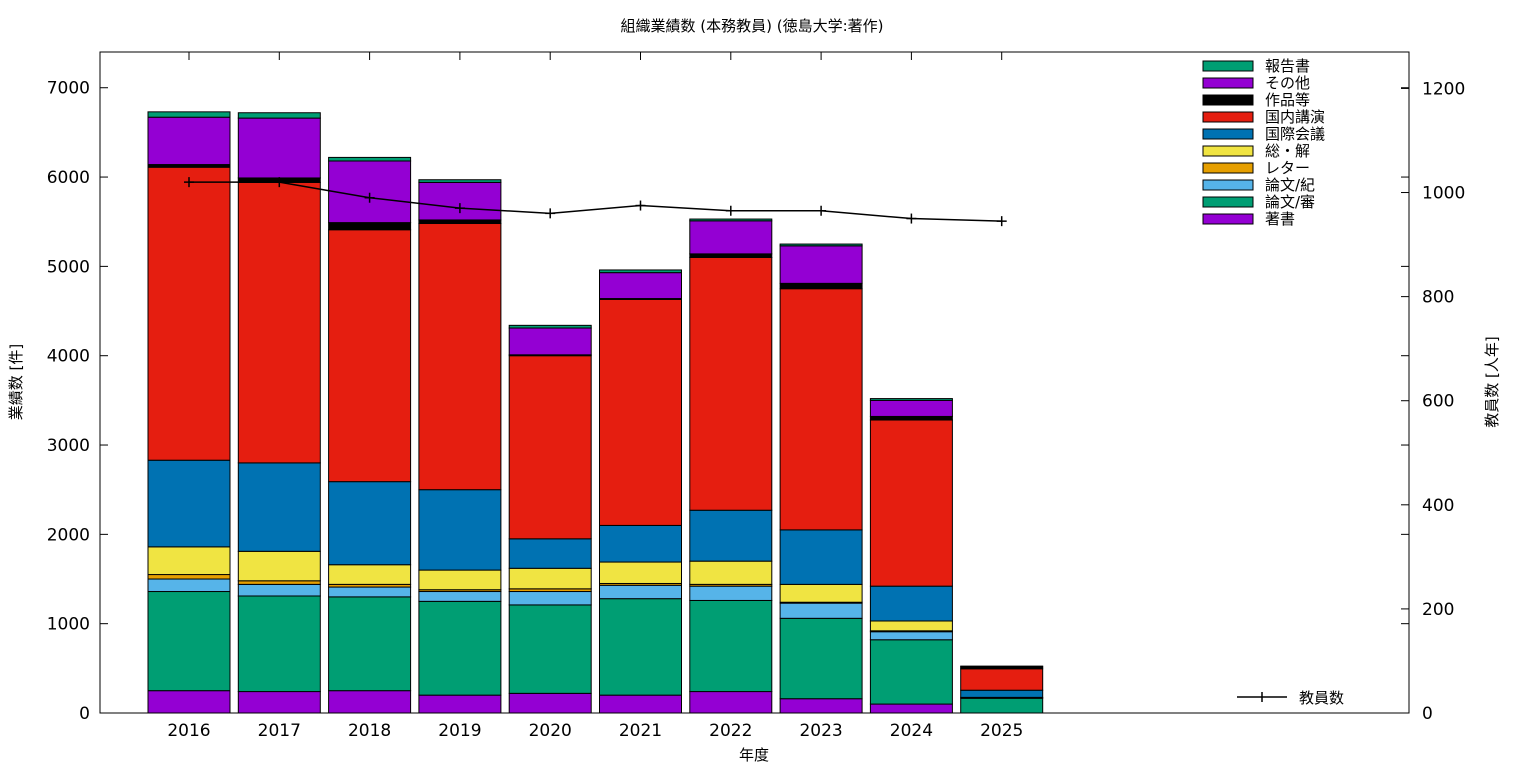 The width and height of the screenshot is (1536, 768). I want to click on legend-item: 国内講演, so click(1263, 117).